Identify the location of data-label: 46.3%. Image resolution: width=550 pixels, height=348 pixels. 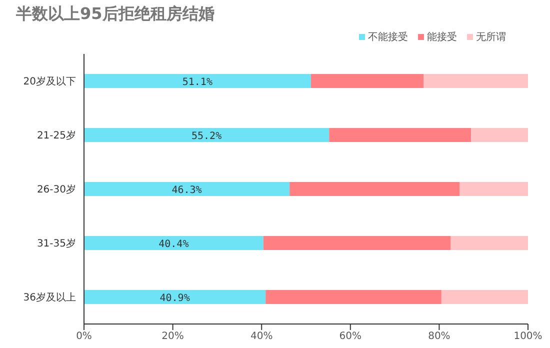
(187, 190).